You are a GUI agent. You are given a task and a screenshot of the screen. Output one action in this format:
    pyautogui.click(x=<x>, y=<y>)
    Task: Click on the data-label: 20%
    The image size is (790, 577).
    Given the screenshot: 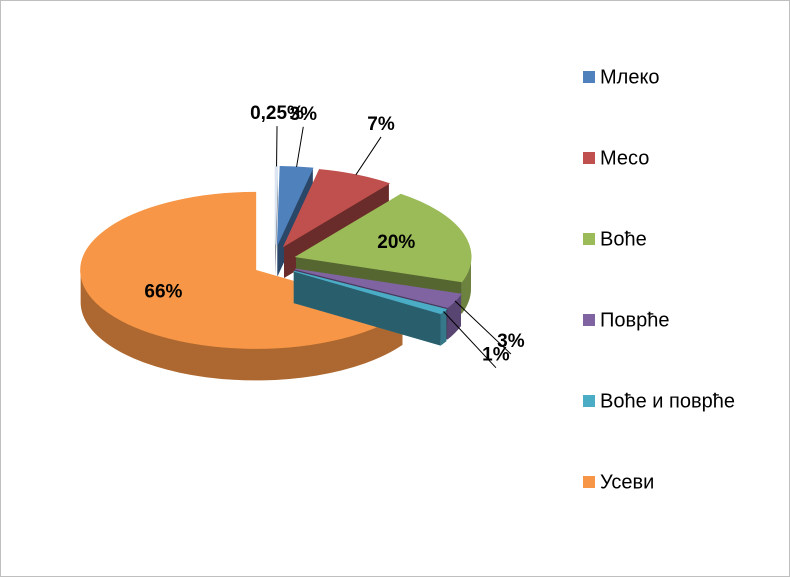 What is the action you would take?
    pyautogui.click(x=396, y=242)
    